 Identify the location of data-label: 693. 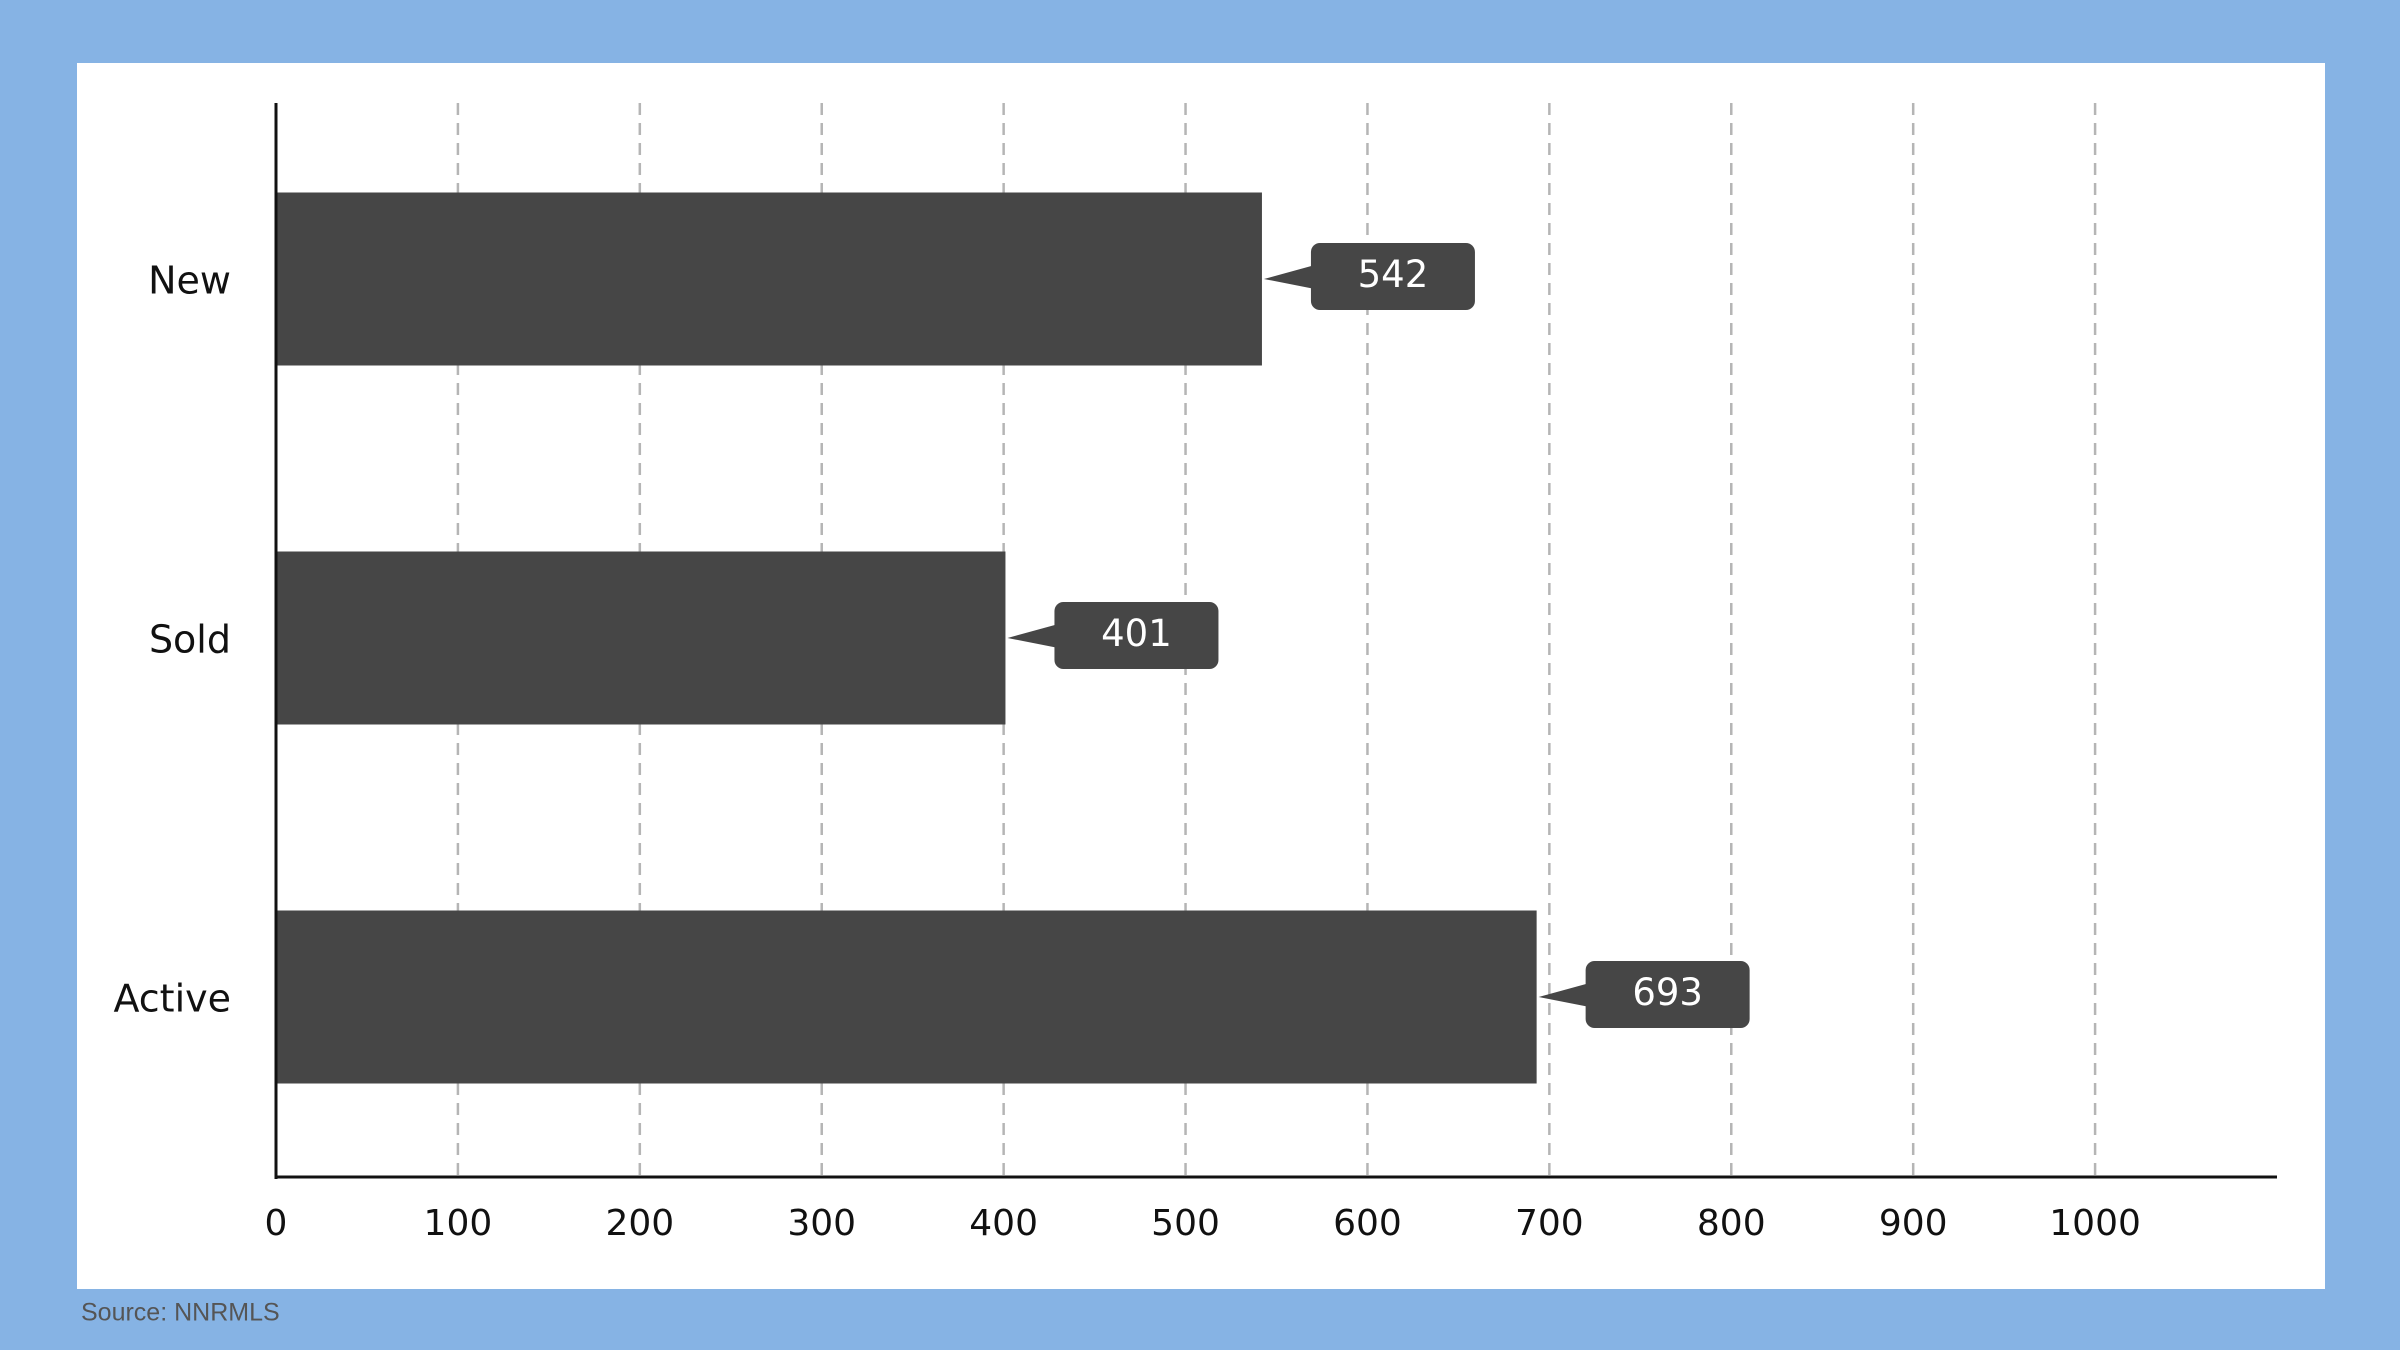
(1667, 992).